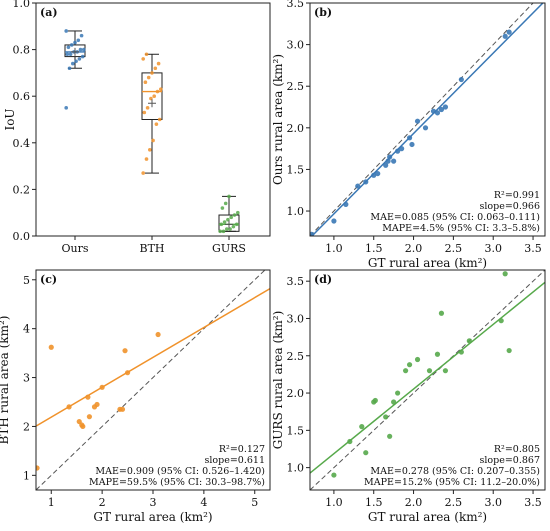 Image resolution: width=550 pixels, height=531 pixels. I want to click on y-tick-label: 3.0, so click(296, 45).